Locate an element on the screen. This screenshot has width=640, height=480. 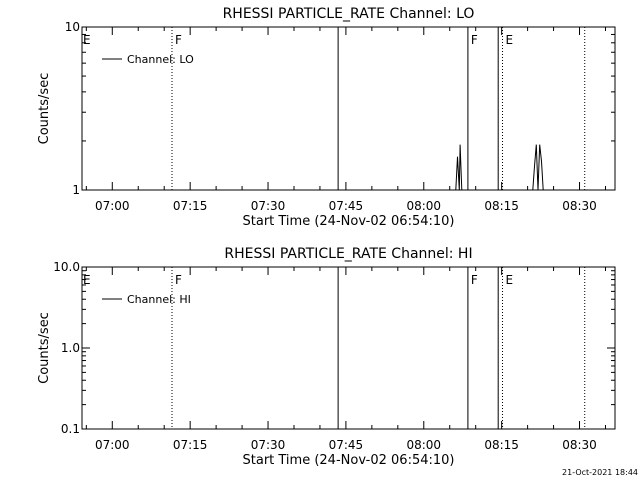
panel-2-event-label: E is located at coordinates (510, 280).